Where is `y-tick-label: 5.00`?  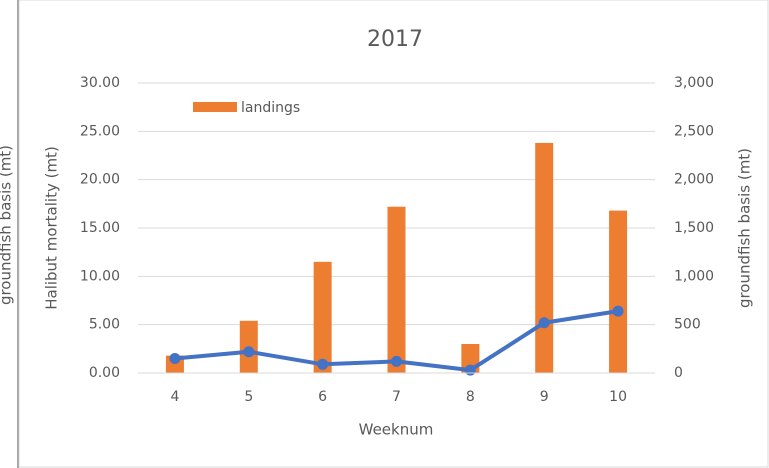
y-tick-label: 5.00 is located at coordinates (104, 325).